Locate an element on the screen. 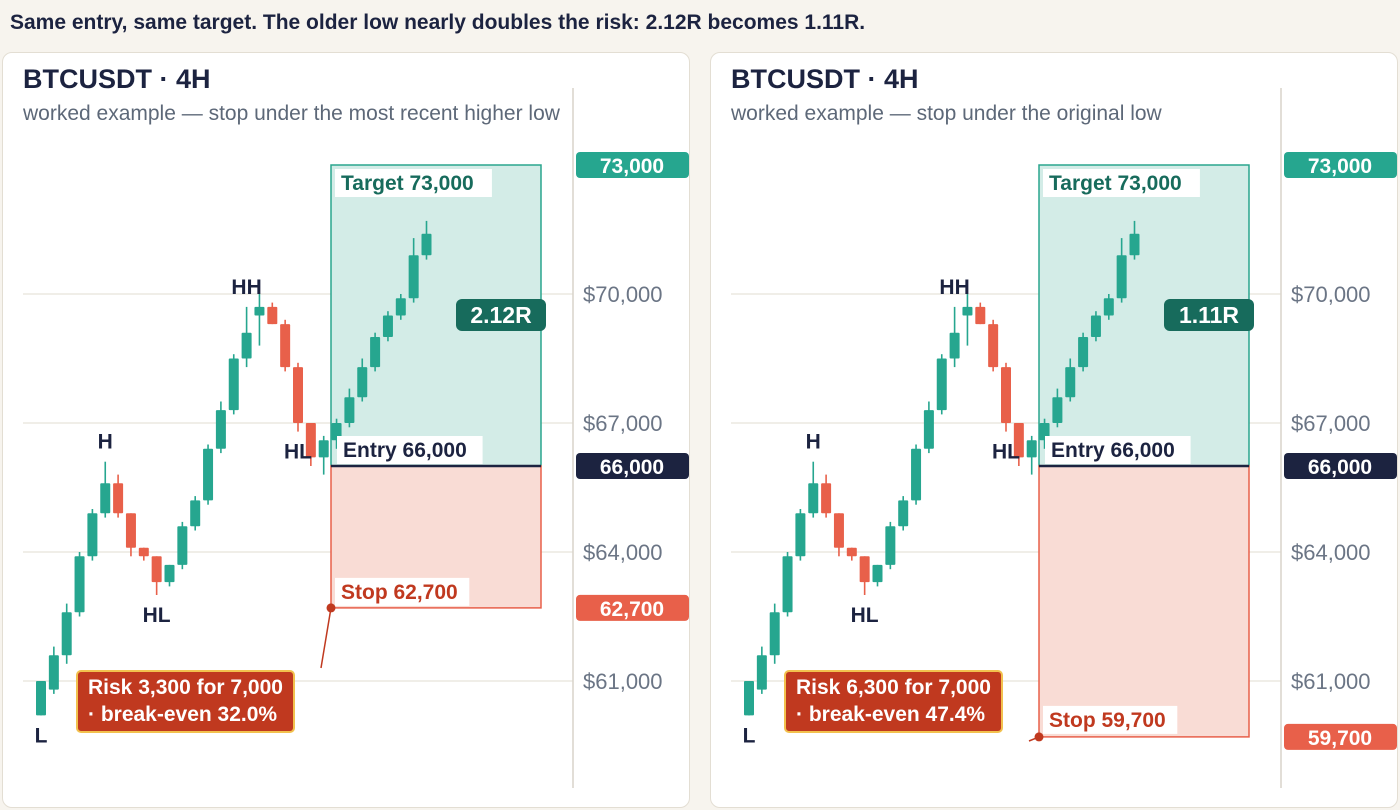 The height and width of the screenshot is (810, 1400). risk-connector is located at coordinates (326, 638).